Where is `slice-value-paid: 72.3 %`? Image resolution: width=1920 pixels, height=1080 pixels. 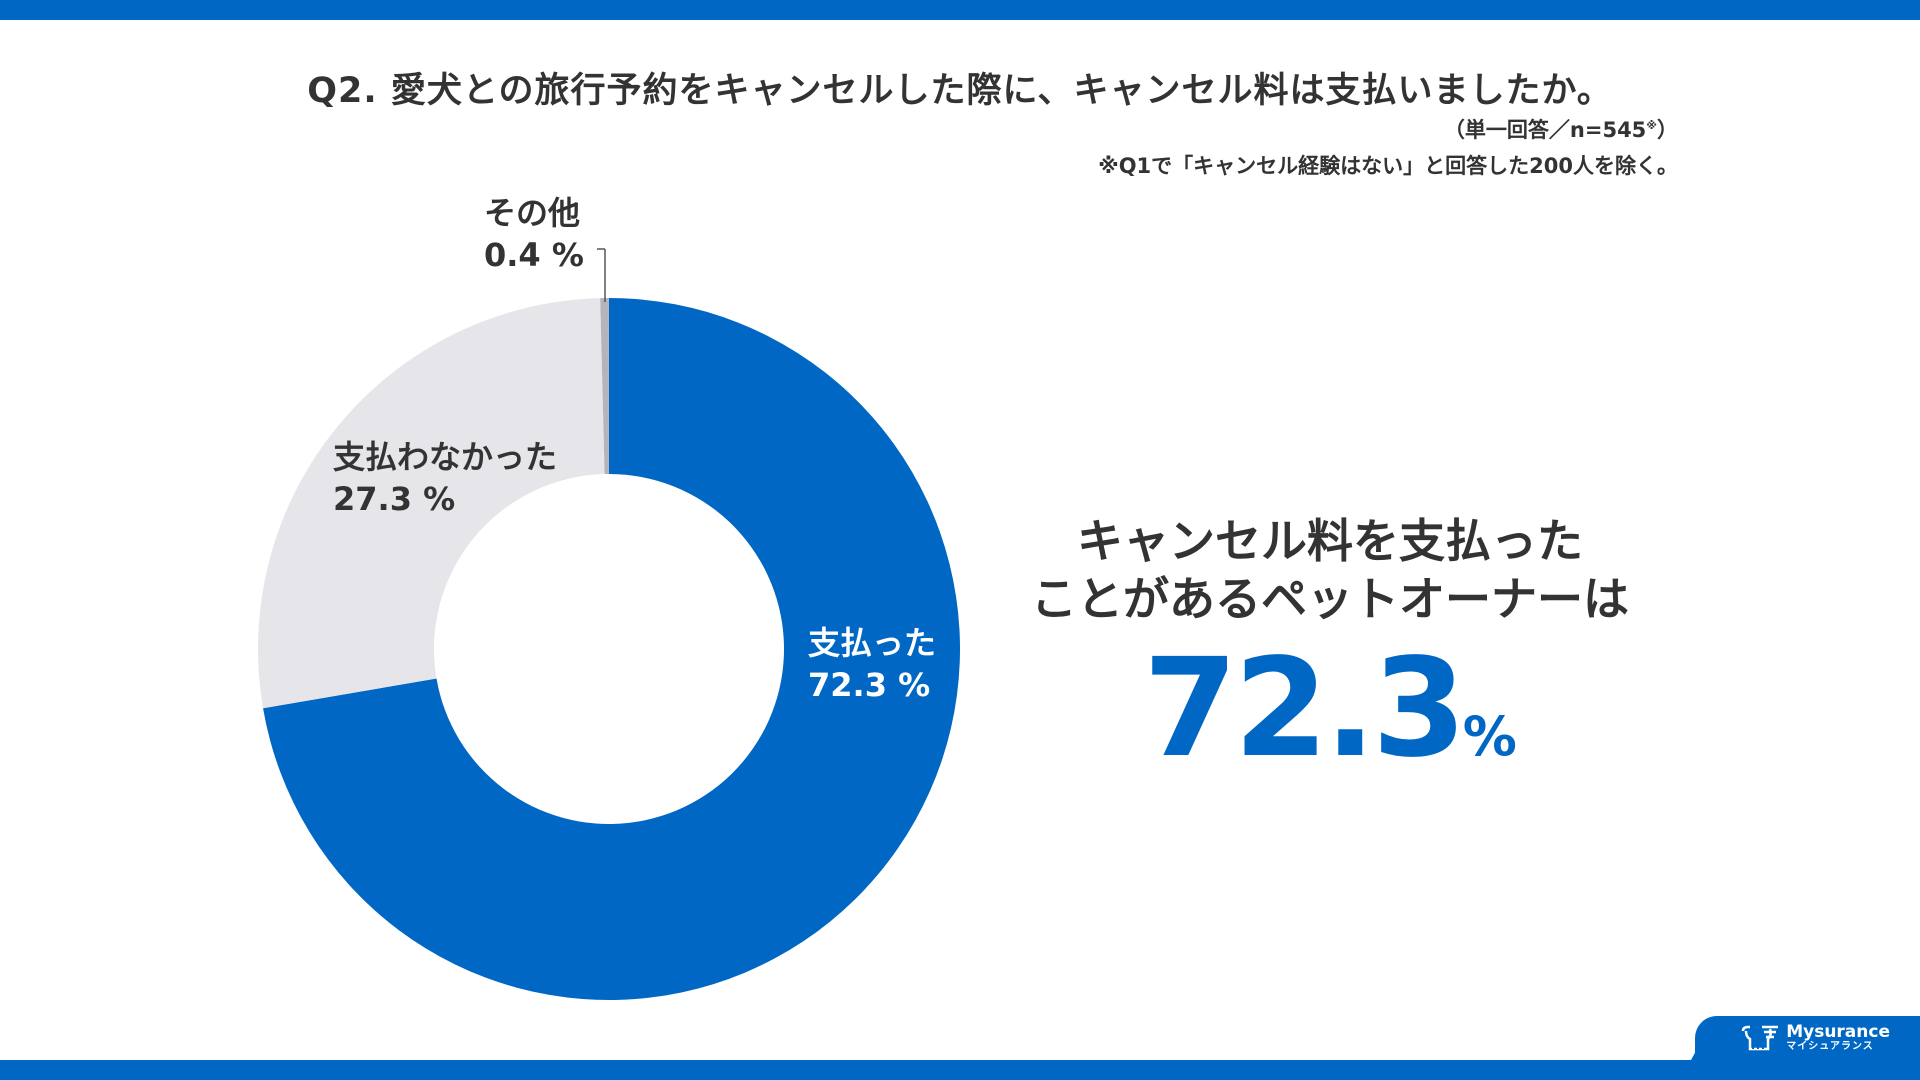 slice-value-paid: 72.3 % is located at coordinates (869, 685).